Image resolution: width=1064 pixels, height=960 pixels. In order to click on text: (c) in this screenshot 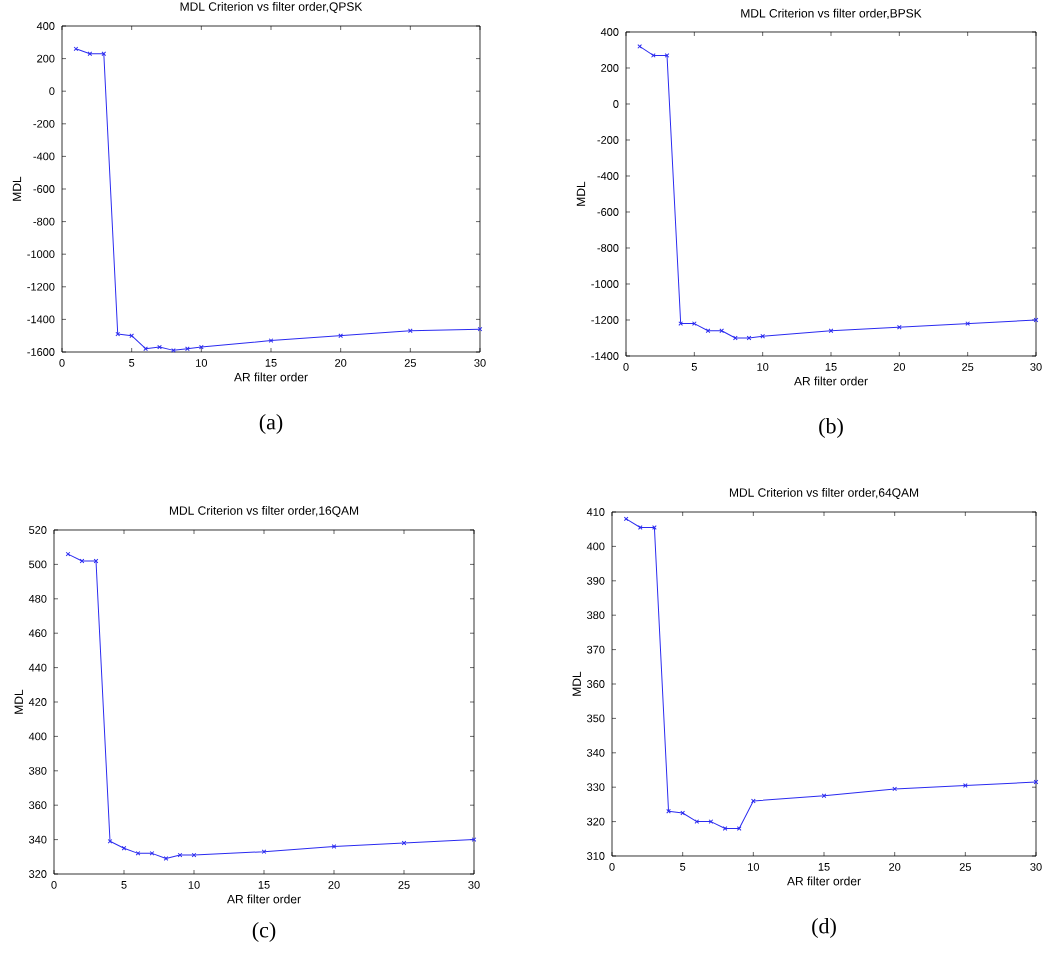, I will do `click(264, 932)`.